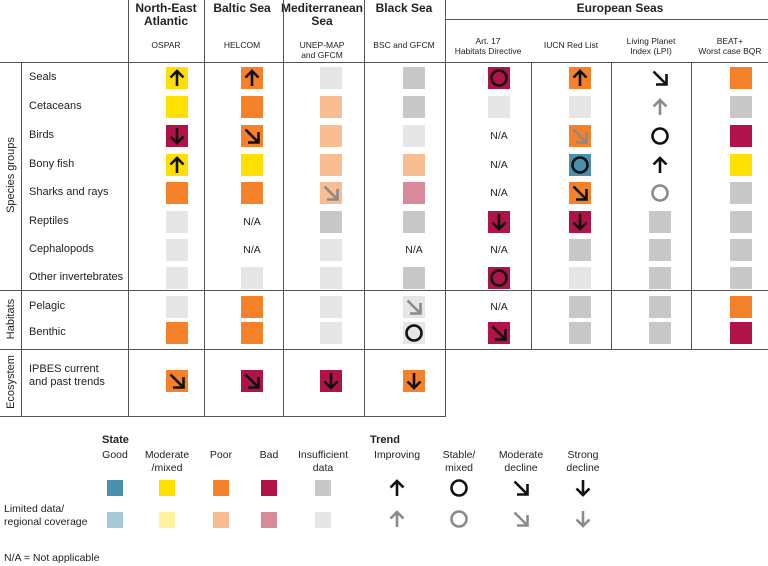 The image size is (768, 566). Describe the element at coordinates (167, 461) in the screenshot. I see `state-legend-label: Moderate/mixed` at that location.